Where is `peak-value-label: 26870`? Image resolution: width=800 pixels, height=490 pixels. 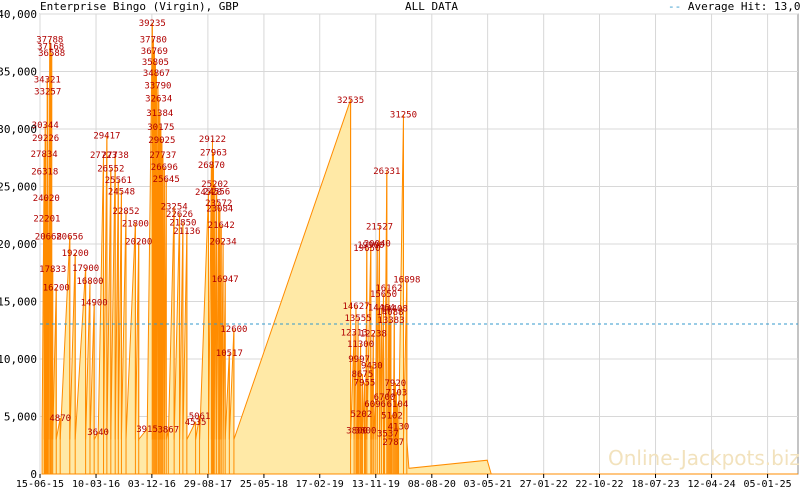
peak-value-label: 26870 is located at coordinates (211, 166).